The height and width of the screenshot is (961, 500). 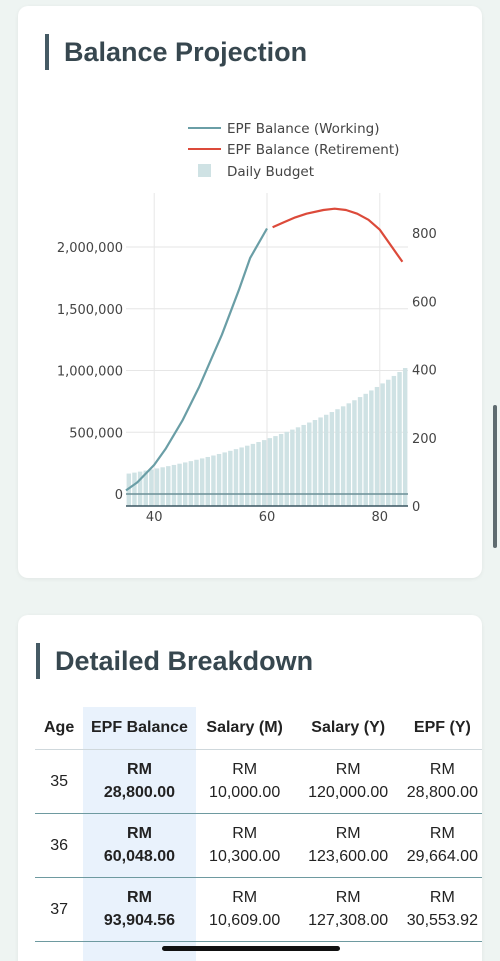 What do you see at coordinates (245, 792) in the screenshot?
I see `cell-value: 10,000.00` at bounding box center [245, 792].